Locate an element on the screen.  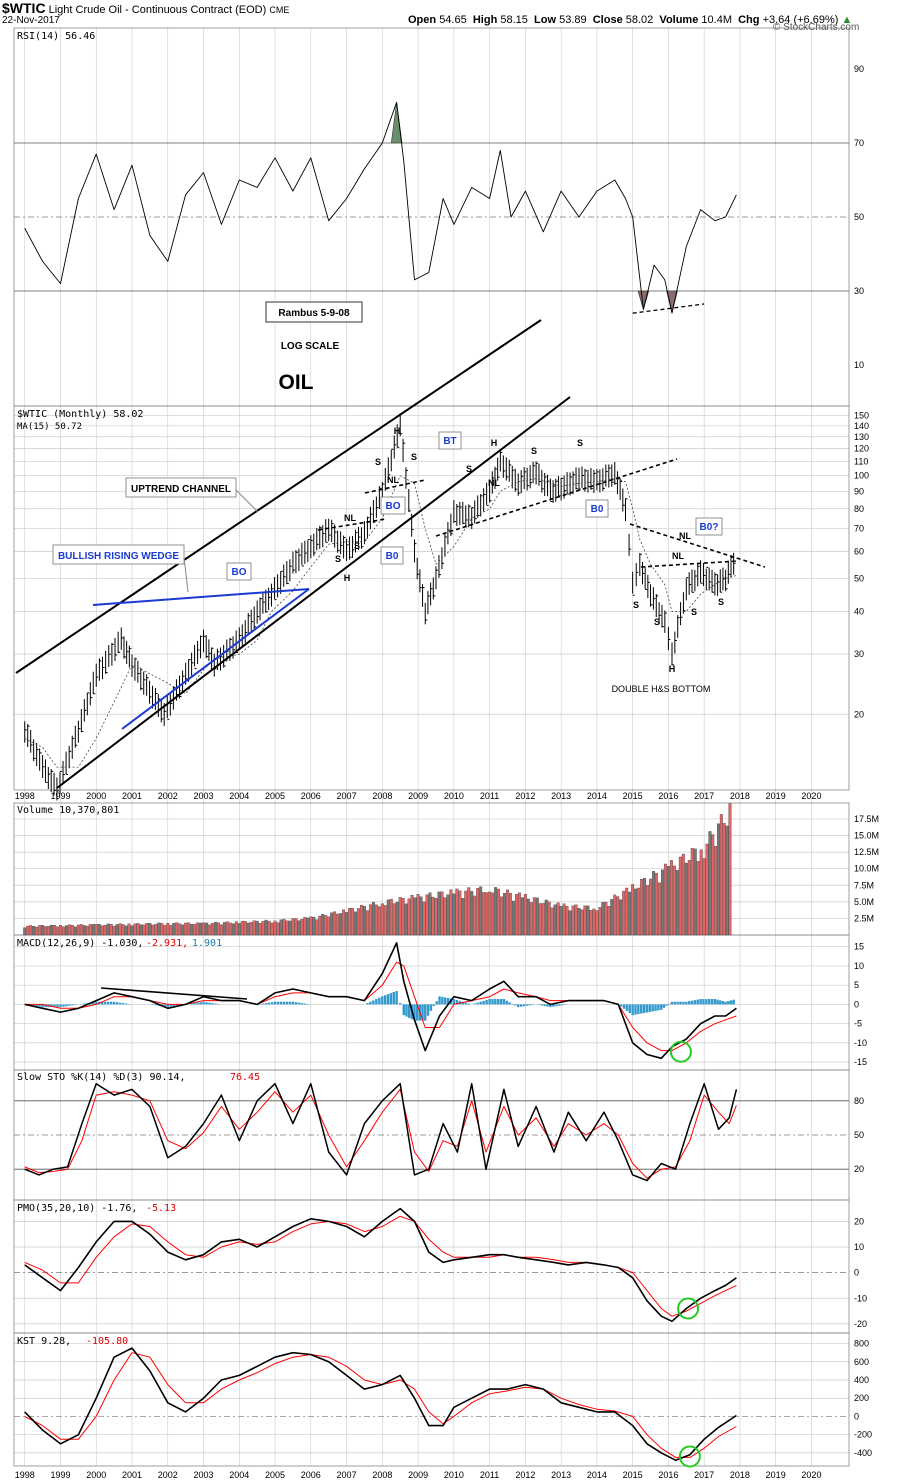
y-tick-label: 800 is located at coordinates (861, 1344).